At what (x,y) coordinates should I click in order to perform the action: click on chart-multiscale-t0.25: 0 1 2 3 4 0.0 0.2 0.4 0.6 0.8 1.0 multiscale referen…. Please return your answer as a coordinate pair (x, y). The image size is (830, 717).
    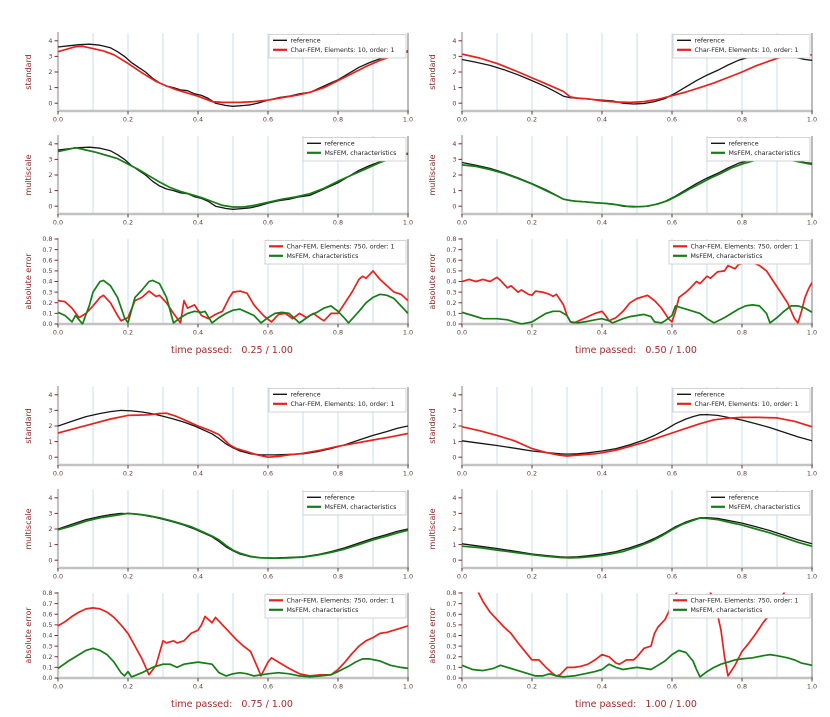
    Looking at the image, I should click on (218, 181).